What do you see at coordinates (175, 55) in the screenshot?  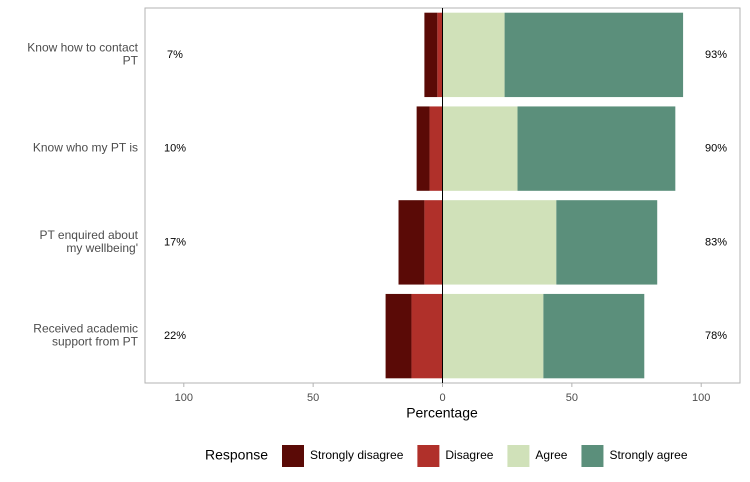 I see `left-total-label: 7%` at bounding box center [175, 55].